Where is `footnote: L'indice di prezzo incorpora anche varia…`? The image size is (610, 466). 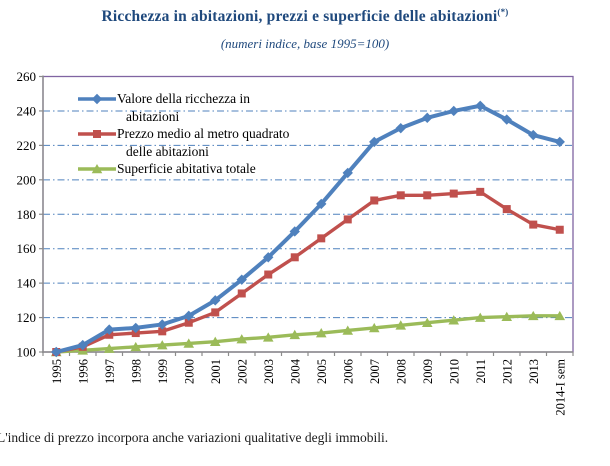 footnote: L'indice di prezzo incorpora anche varia… is located at coordinates (194, 437).